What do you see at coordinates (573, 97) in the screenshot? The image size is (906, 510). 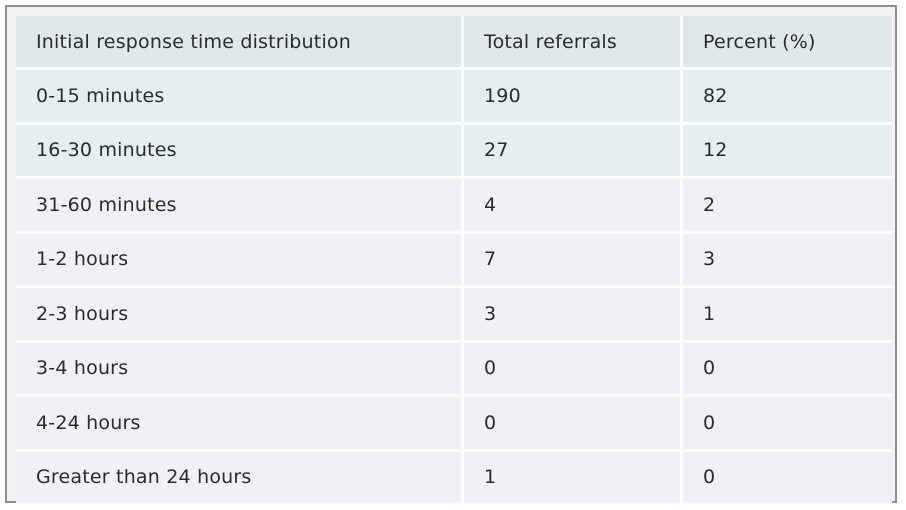 I see `total-cell: 190` at bounding box center [573, 97].